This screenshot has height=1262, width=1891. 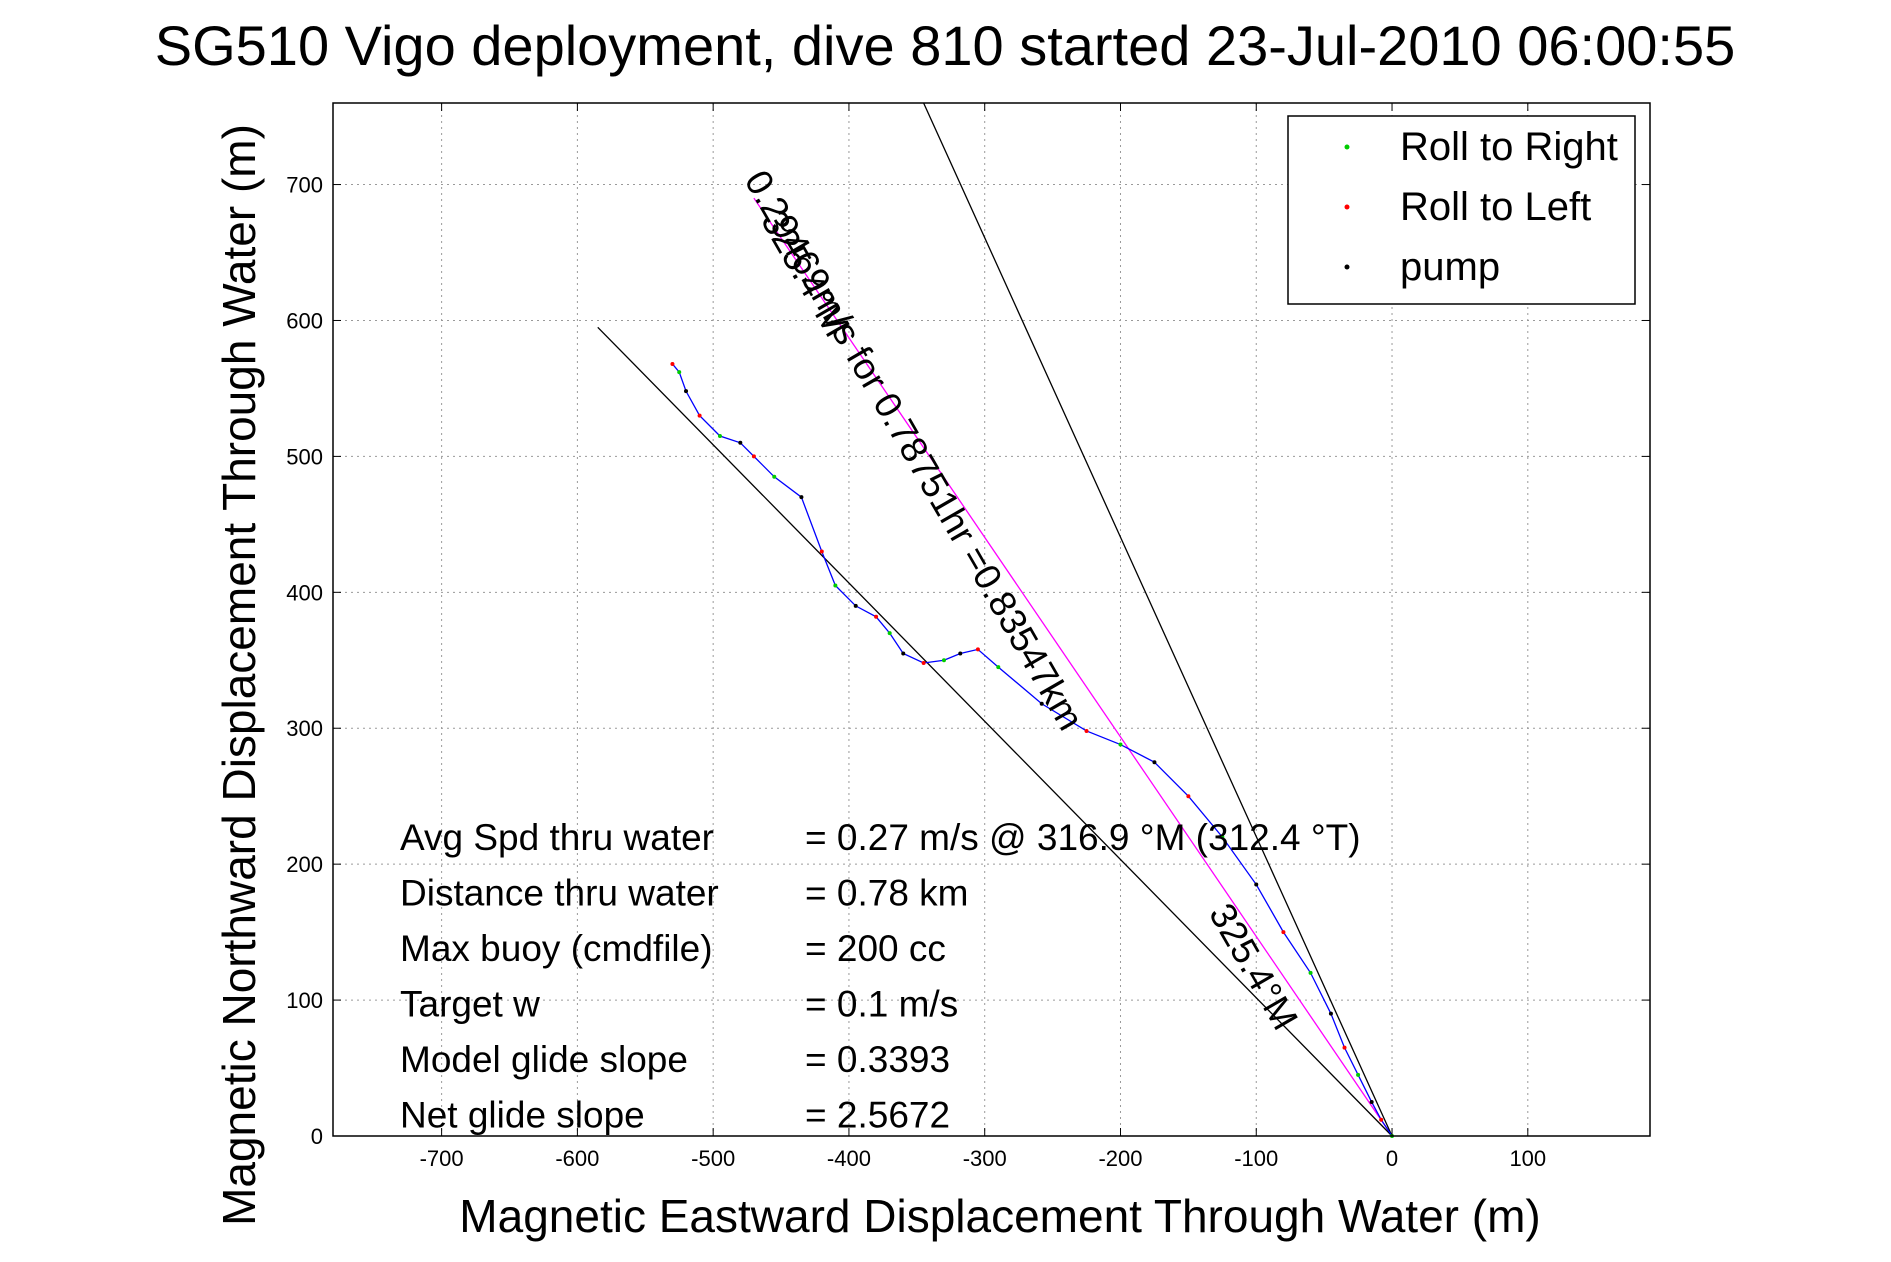 I want to click on x-tick-label: 100, so click(x=1527, y=1158).